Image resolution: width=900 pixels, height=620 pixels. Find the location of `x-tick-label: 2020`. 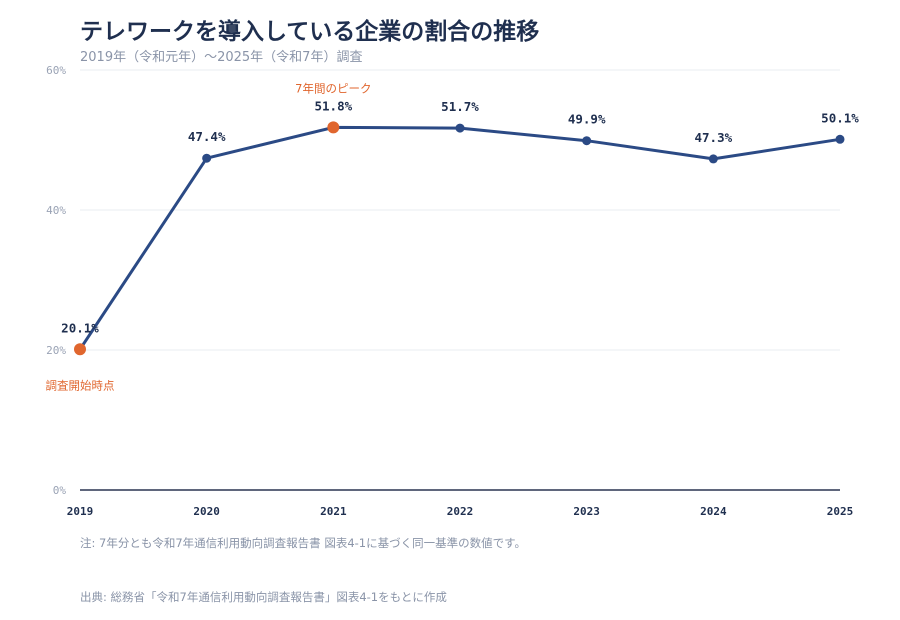

x-tick-label: 2020 is located at coordinates (206, 511).